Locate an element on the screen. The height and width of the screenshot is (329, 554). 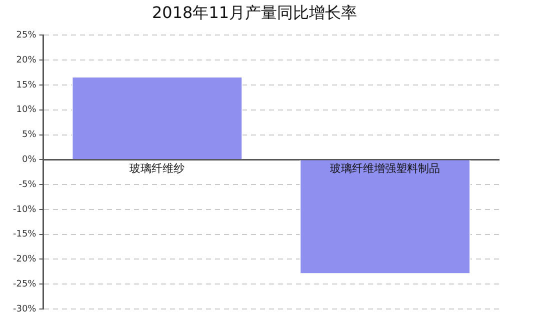
y-tick-label: -5% is located at coordinates (27, 185).